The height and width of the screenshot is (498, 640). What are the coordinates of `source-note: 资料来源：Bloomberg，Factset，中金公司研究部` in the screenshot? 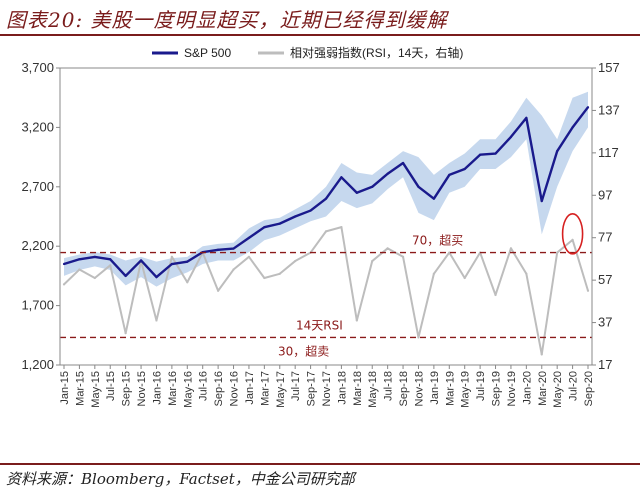 It's located at (180, 479).